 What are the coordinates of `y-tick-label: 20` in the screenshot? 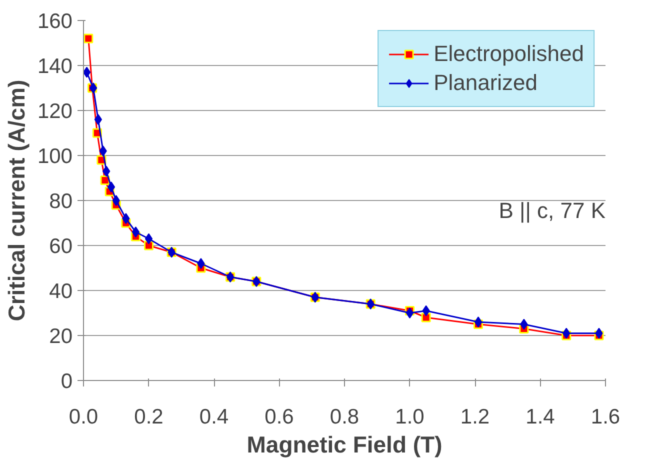 It's located at (60, 336).